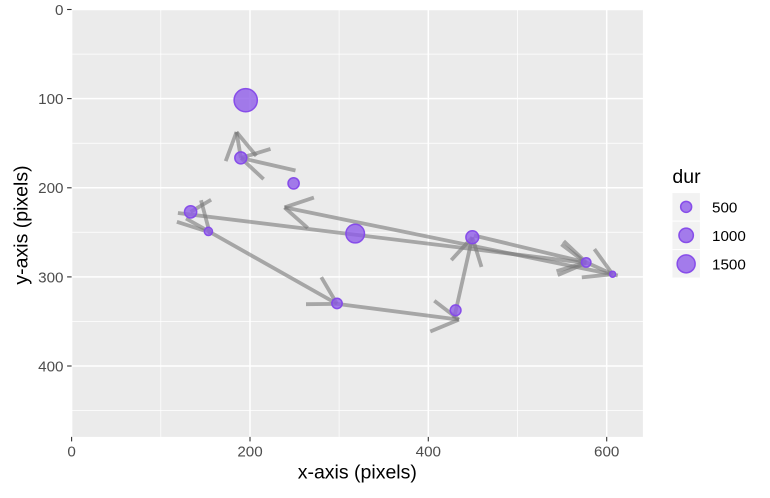 Image resolution: width=770 pixels, height=498 pixels. I want to click on svg-text: 100, so click(50, 99).